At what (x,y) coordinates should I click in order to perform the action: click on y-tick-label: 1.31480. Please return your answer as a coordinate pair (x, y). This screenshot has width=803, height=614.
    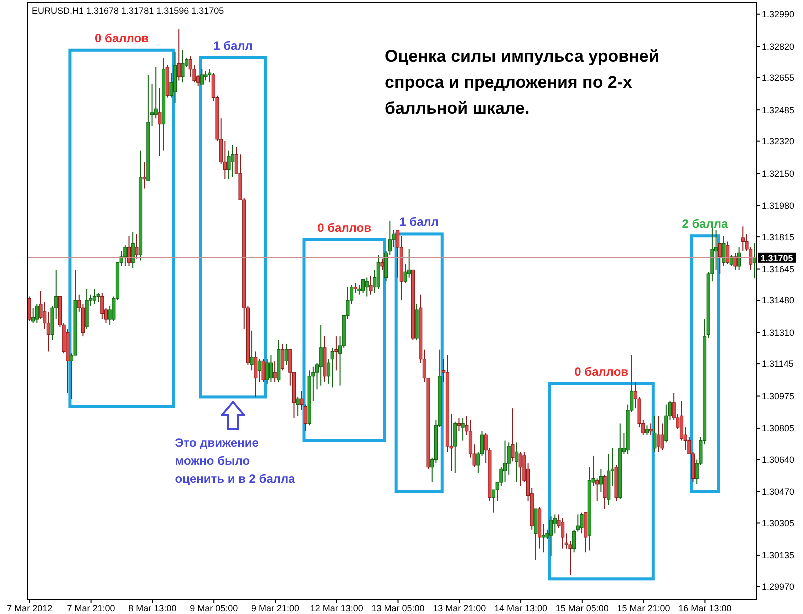
    Looking at the image, I should click on (778, 301).